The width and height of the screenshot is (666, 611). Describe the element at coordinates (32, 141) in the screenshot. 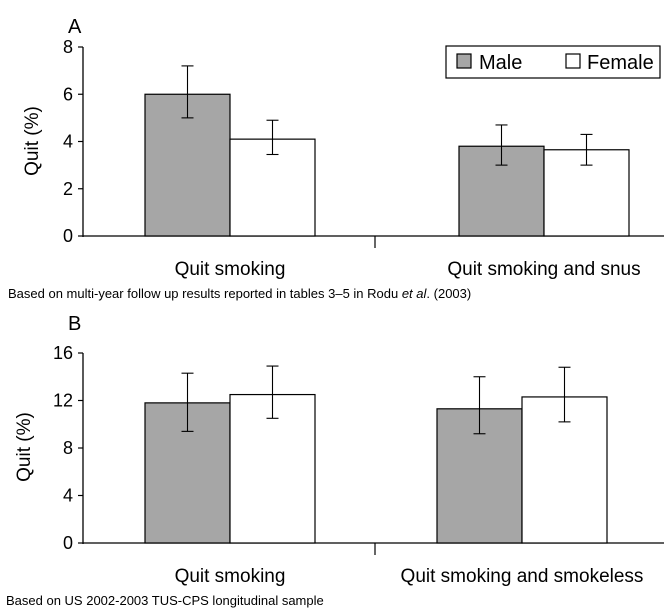

I see `panel-a-y-axis-label: Quit (%)` at that location.